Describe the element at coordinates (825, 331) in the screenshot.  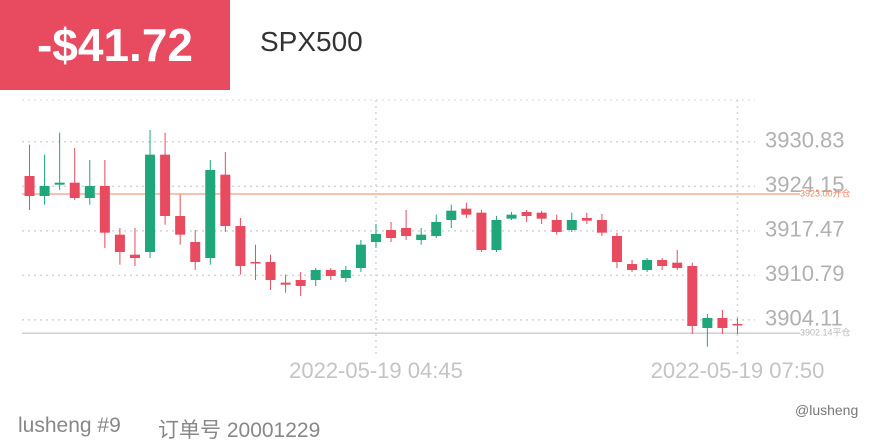
I see `price-line-label: 3902.14平仓` at that location.